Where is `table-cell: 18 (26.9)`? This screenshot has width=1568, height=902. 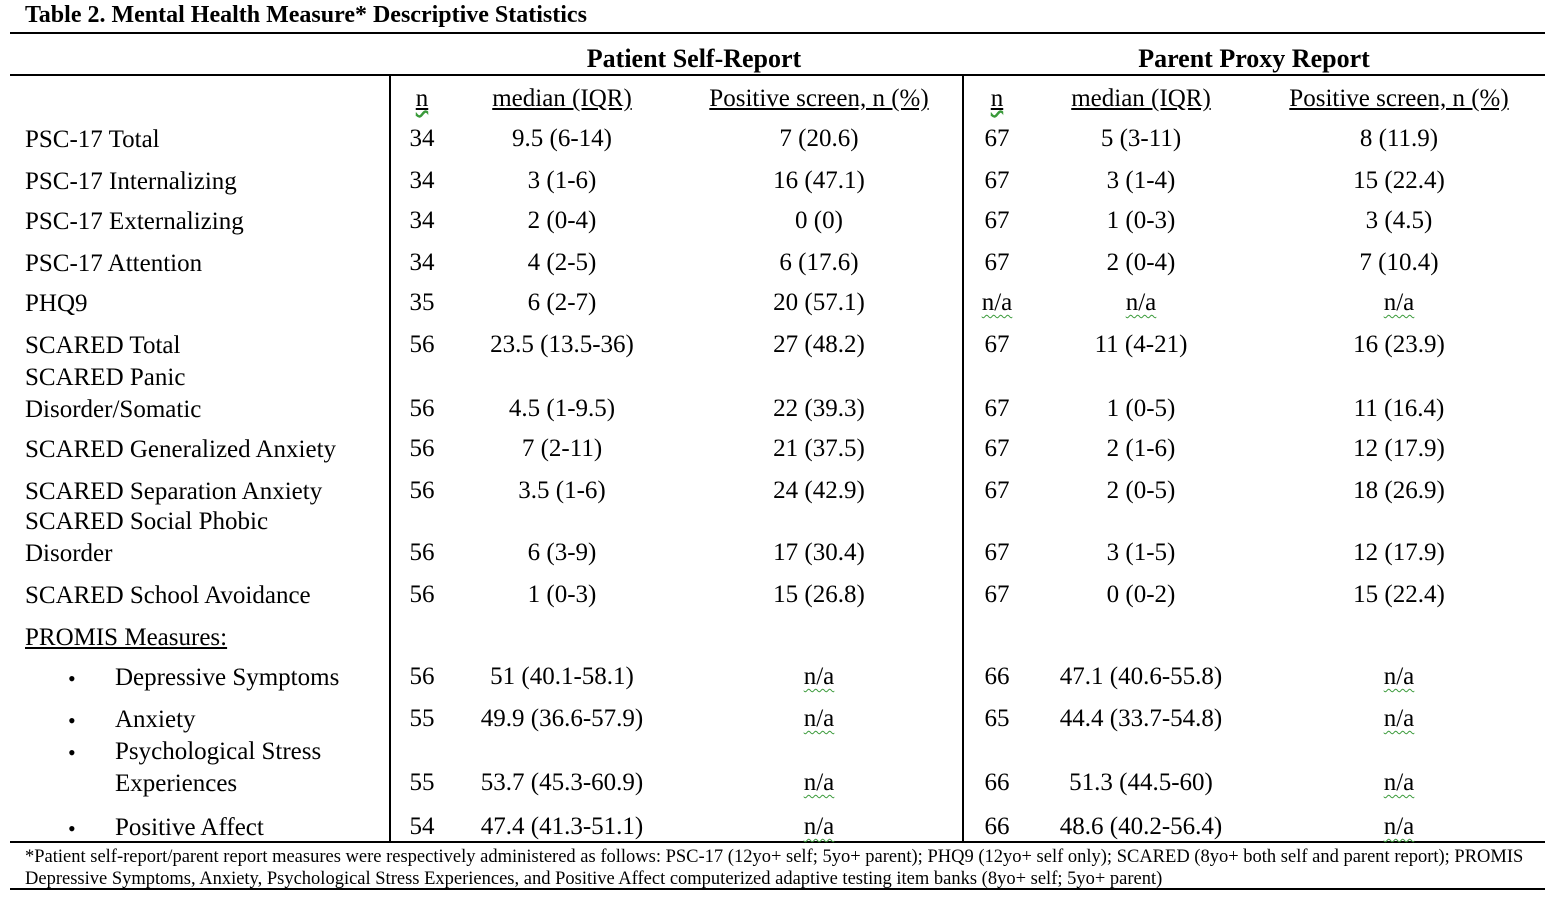 table-cell: 18 (26.9) is located at coordinates (1399, 490).